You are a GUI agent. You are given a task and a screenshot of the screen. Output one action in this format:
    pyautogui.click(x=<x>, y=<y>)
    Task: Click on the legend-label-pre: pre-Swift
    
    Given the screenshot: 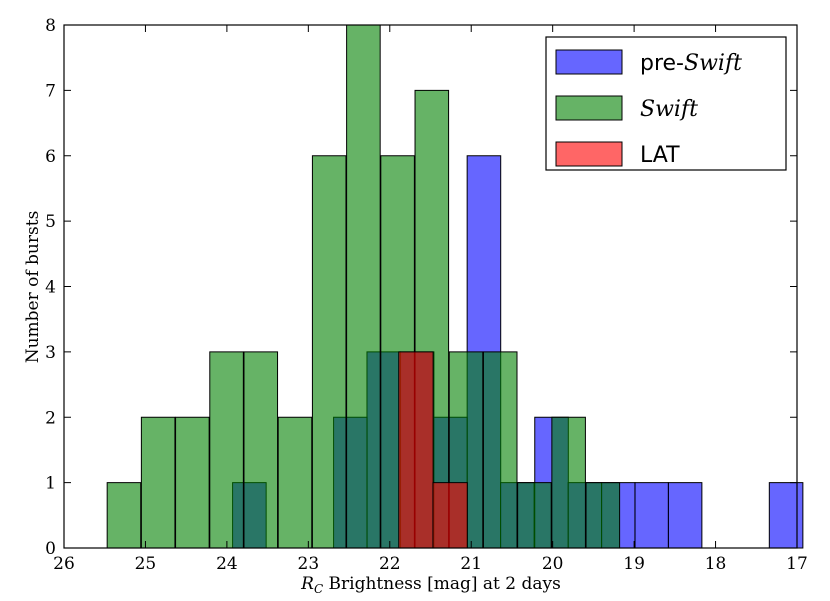 What is the action you would take?
    pyautogui.click(x=691, y=63)
    